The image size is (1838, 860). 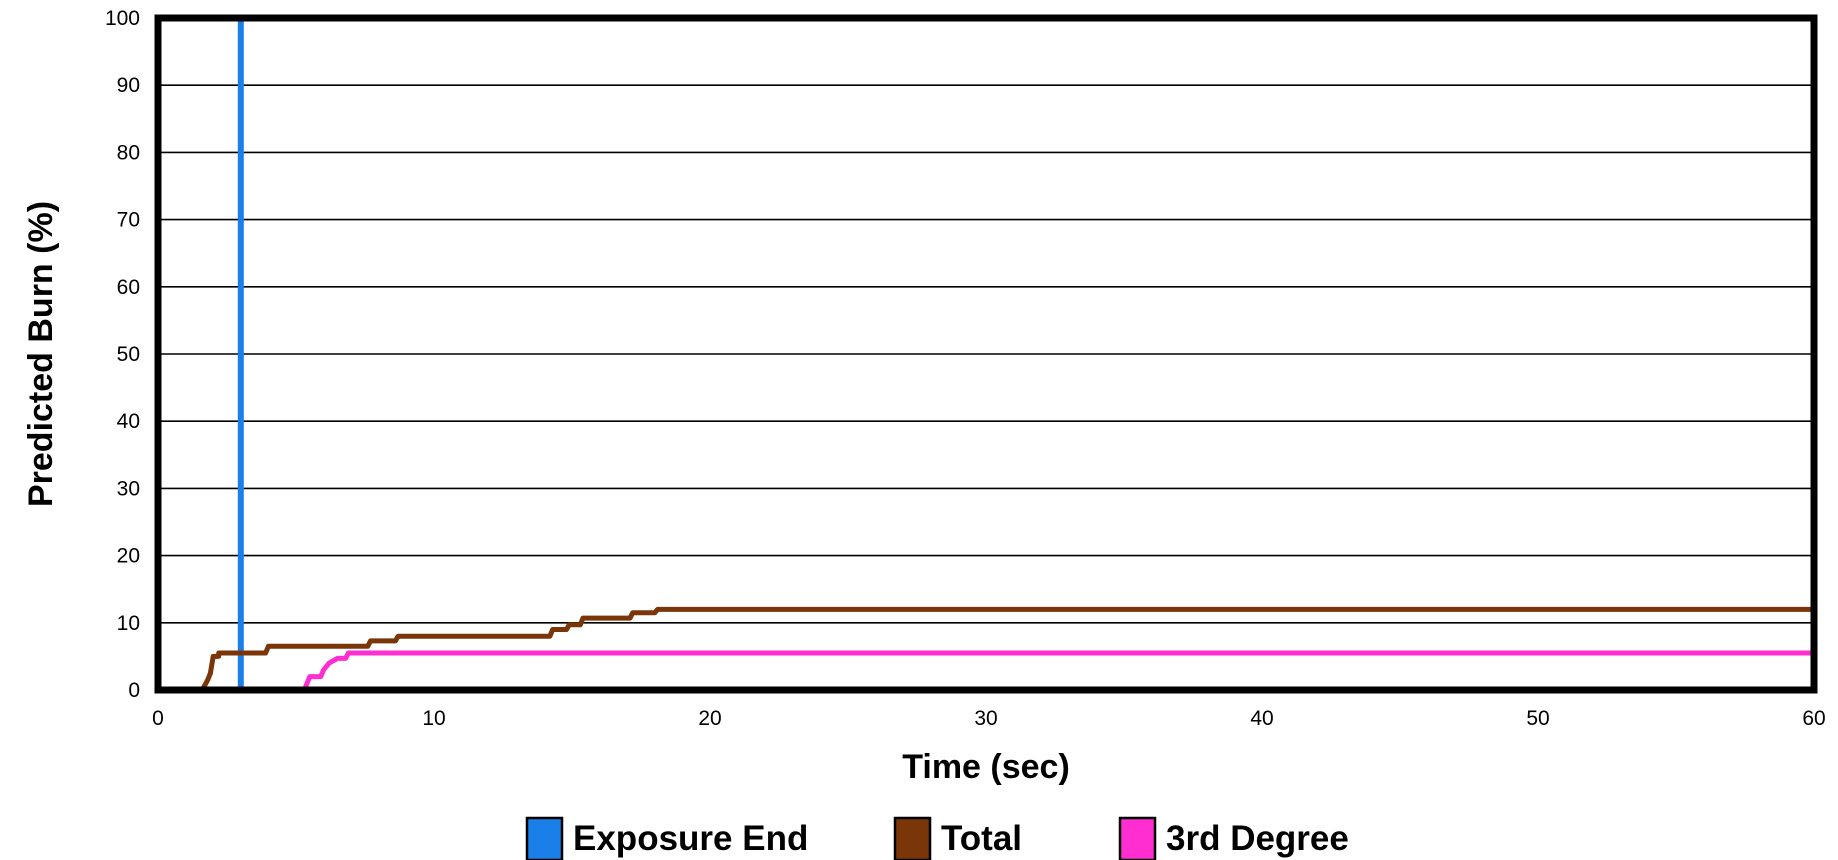 What do you see at coordinates (985, 718) in the screenshot?
I see `x-tick-label: 30` at bounding box center [985, 718].